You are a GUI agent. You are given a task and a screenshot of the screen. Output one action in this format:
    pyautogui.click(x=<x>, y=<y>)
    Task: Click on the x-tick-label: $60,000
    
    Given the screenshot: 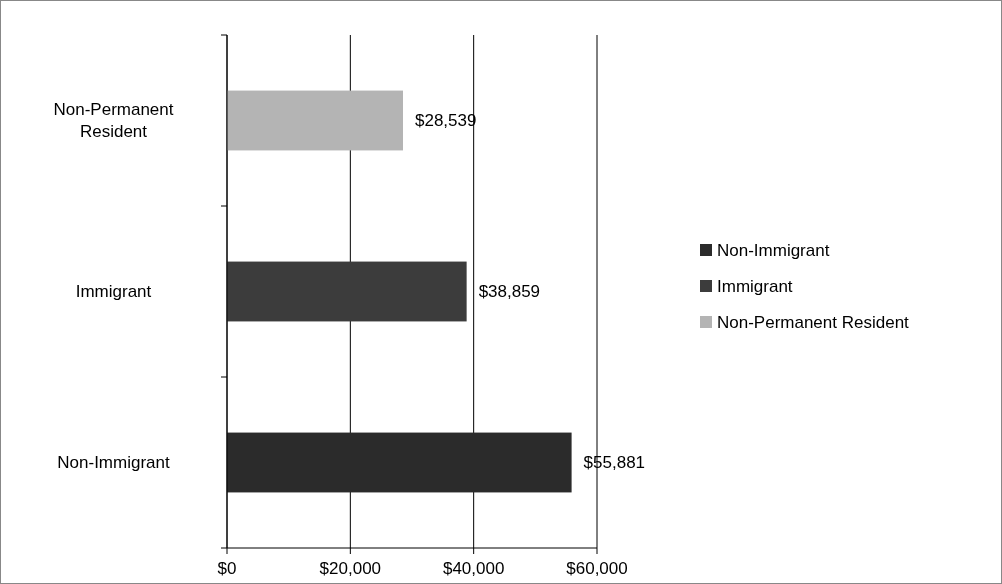 What is the action you would take?
    pyautogui.click(x=597, y=568)
    